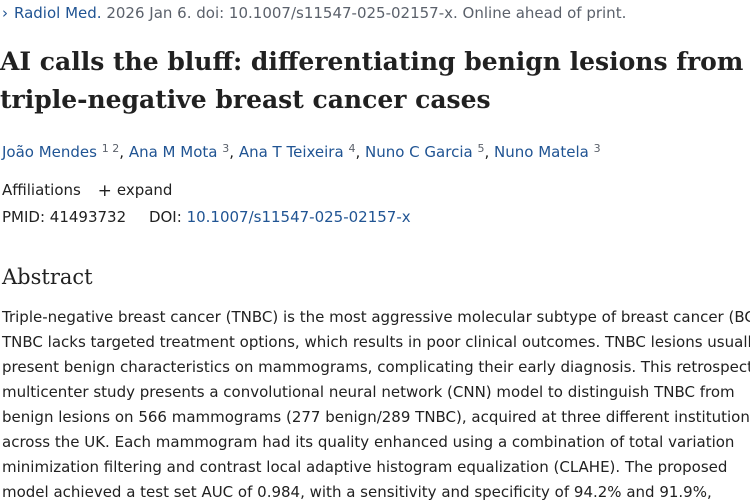 The width and height of the screenshot is (750, 500). What do you see at coordinates (24, 217) in the screenshot?
I see `pmid-label: PMID:` at bounding box center [24, 217].